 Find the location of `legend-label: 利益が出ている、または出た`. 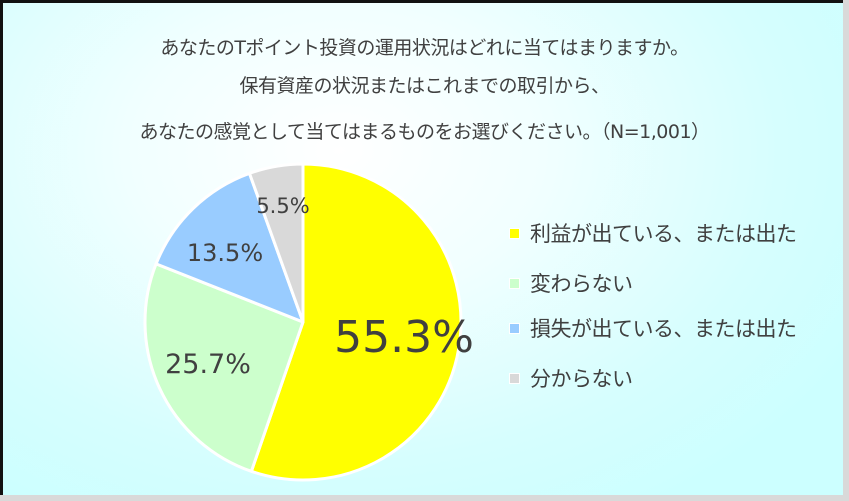

legend-label: 利益が出ている、または出た is located at coordinates (663, 234).